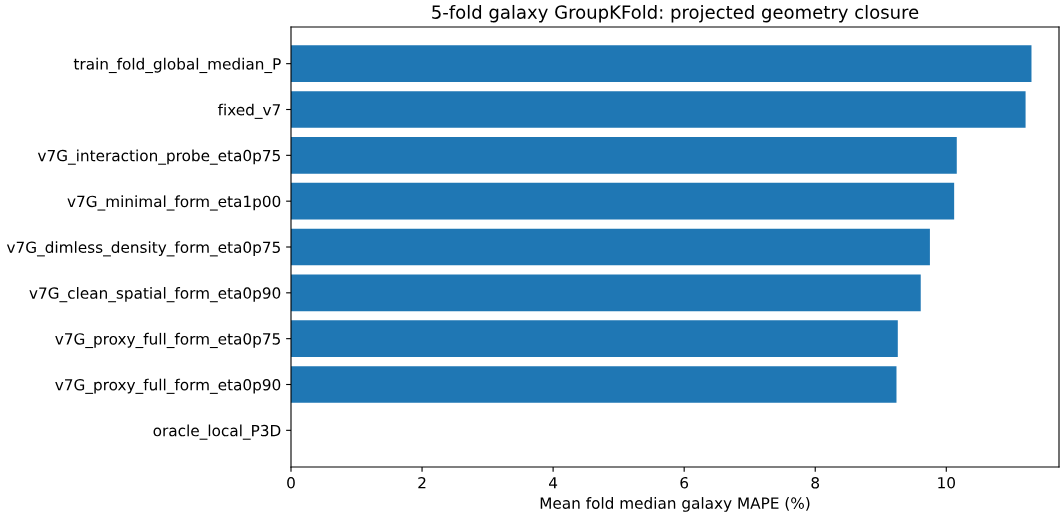  Describe the element at coordinates (158, 157) in the screenshot. I see `y-tick-label: v7G_interaction_probe_eta0p75` at that location.